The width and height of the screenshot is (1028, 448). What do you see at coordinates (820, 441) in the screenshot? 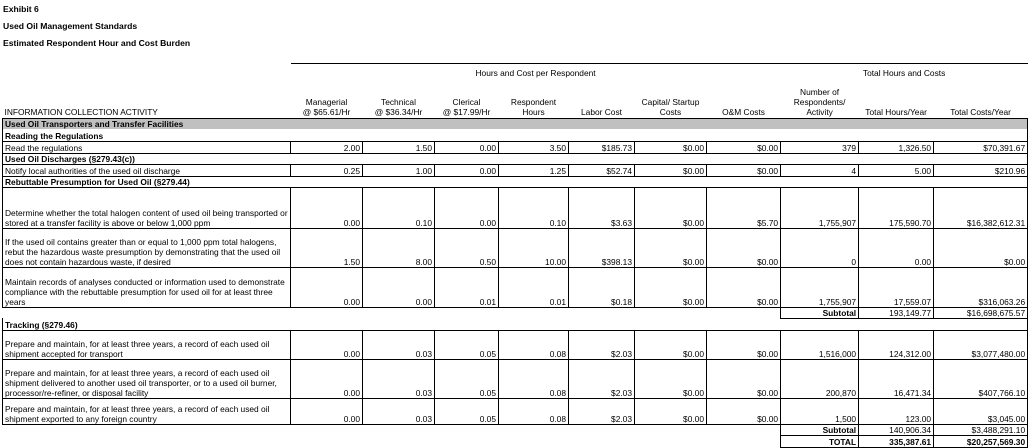
I see `subtotal-label: TOTAL` at bounding box center [820, 441].